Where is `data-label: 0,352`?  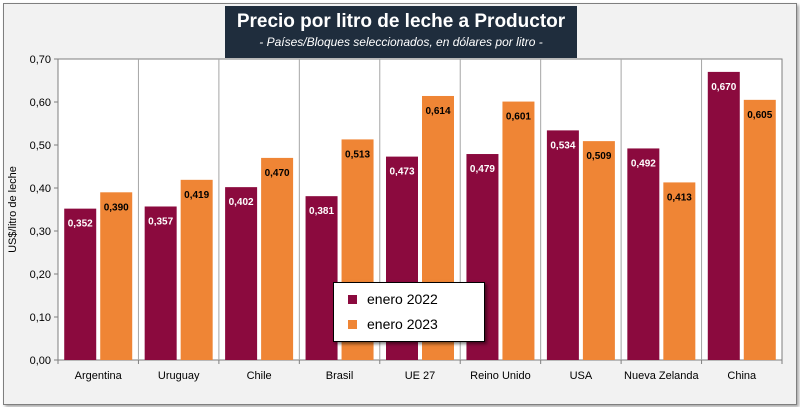
data-label: 0,352 is located at coordinates (80, 224).